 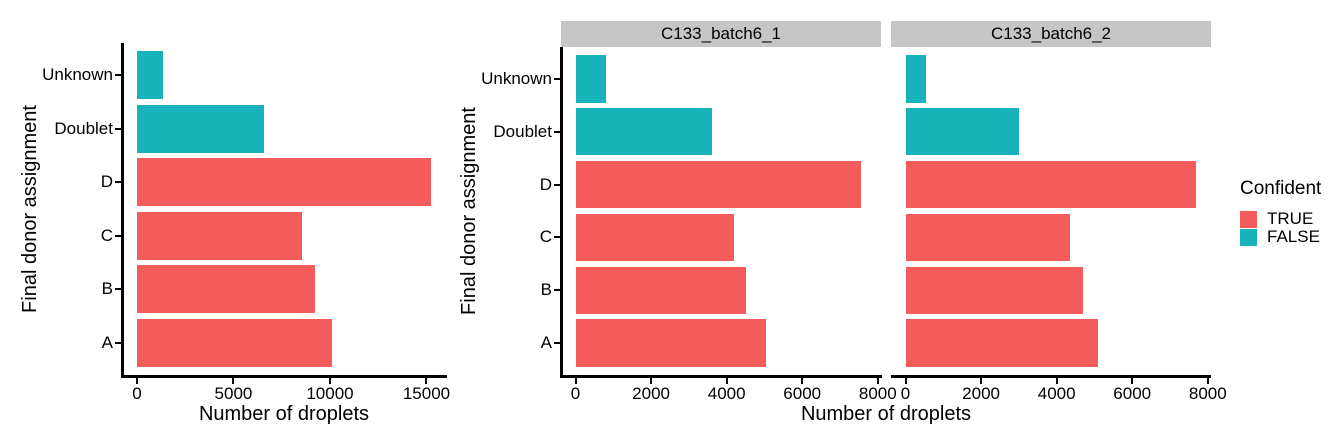 I want to click on y-cat-label-left-a: A, so click(x=107, y=342).